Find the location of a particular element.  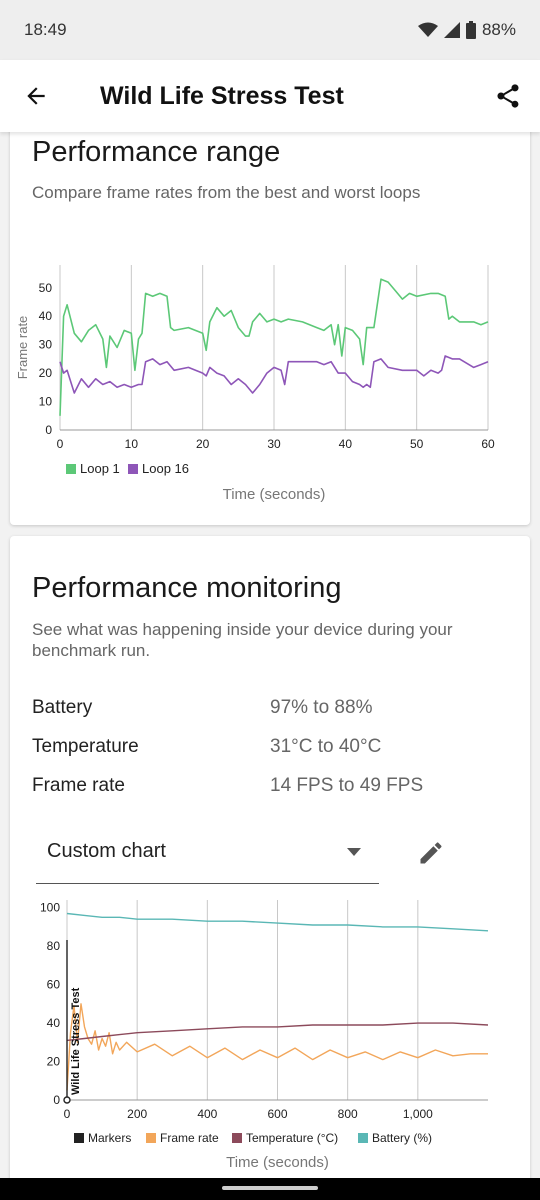

x-tick-label: 40 is located at coordinates (346, 444).